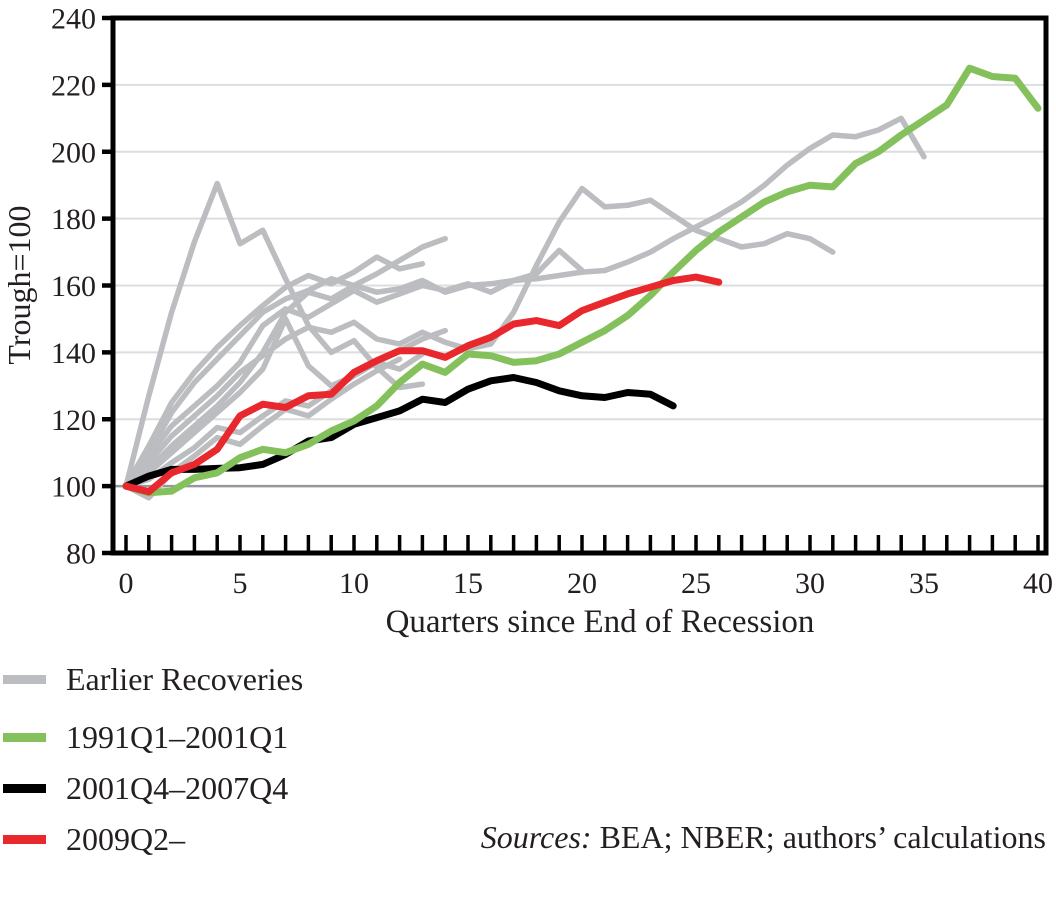  I want to click on legend-item: 2001Q4–2007Q4, so click(145, 788).